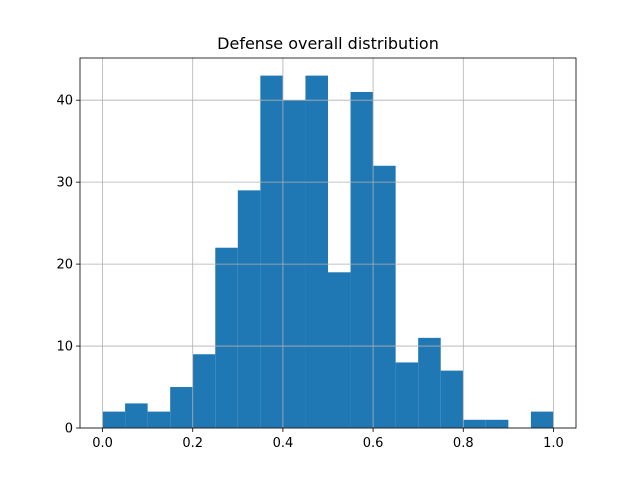  I want to click on x-tick-label: 0.8, so click(463, 443).